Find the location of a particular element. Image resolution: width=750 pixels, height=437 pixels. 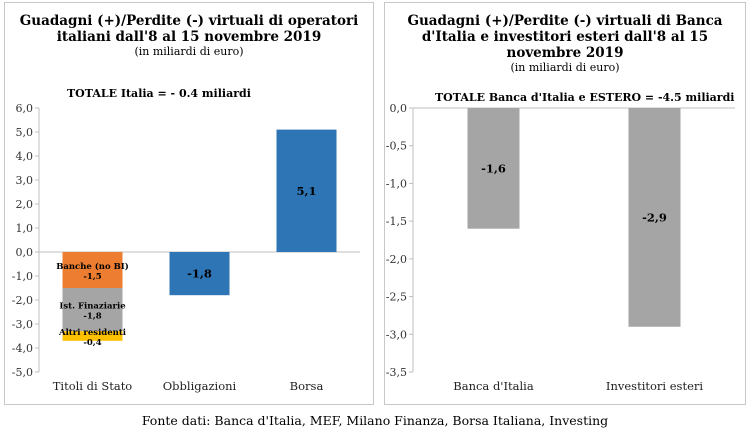

category-label: Banca d'Italia is located at coordinates (493, 386).